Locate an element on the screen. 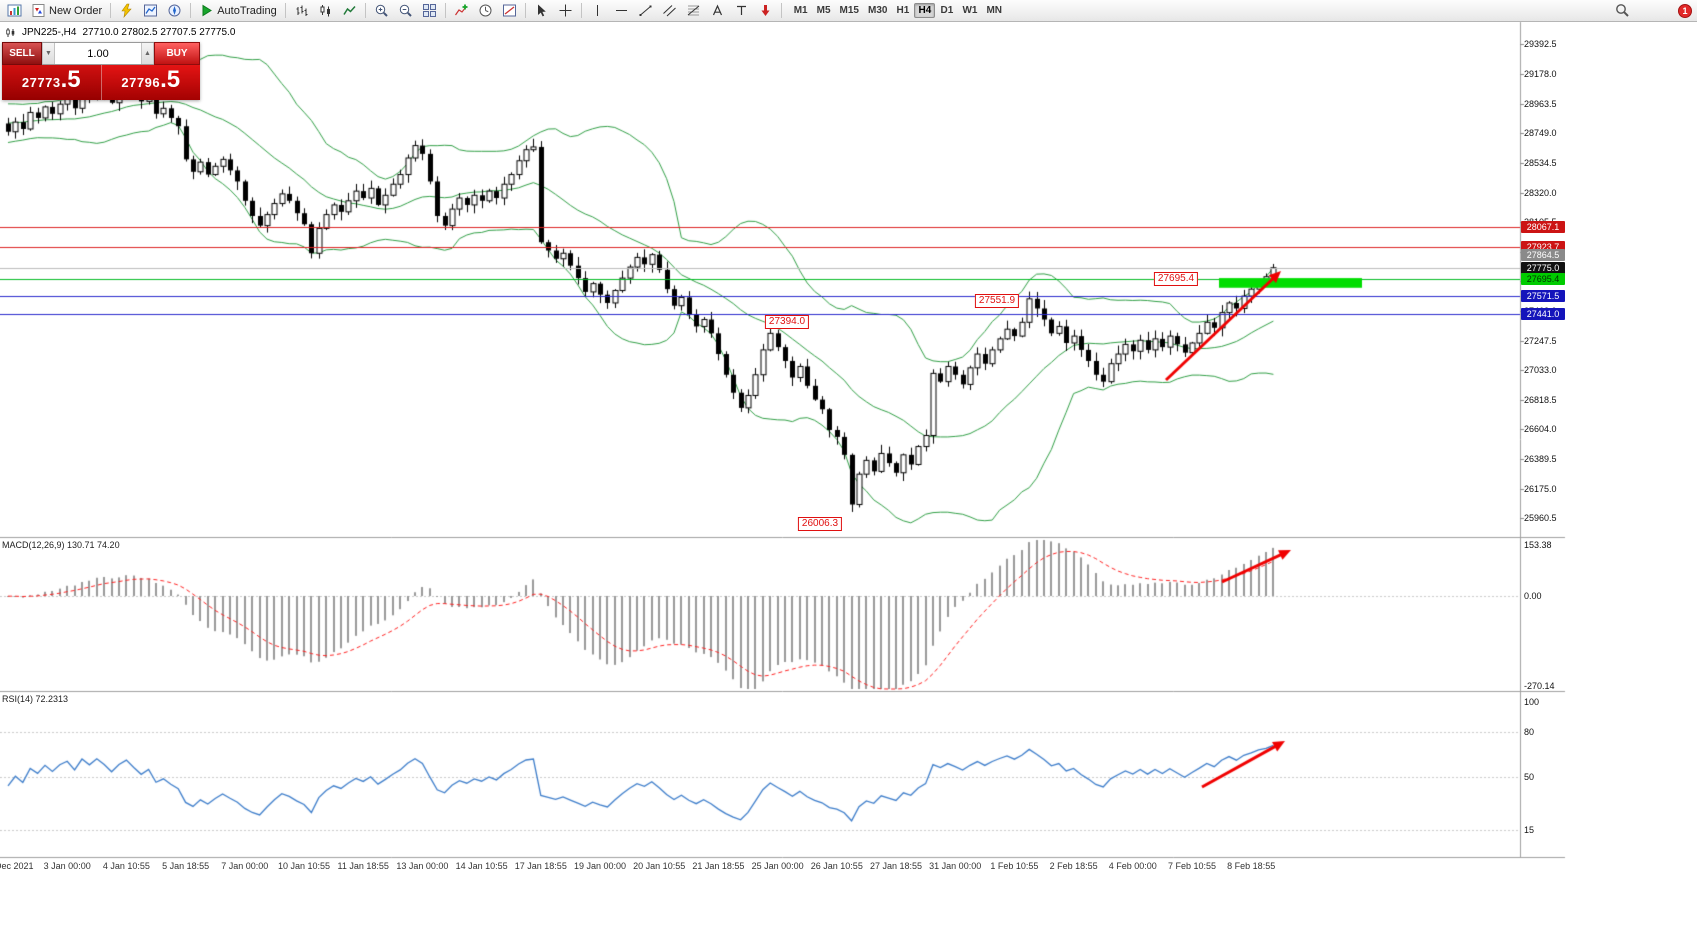 The image size is (1697, 948). timeframe-m1-button: M1 is located at coordinates (800, 10).